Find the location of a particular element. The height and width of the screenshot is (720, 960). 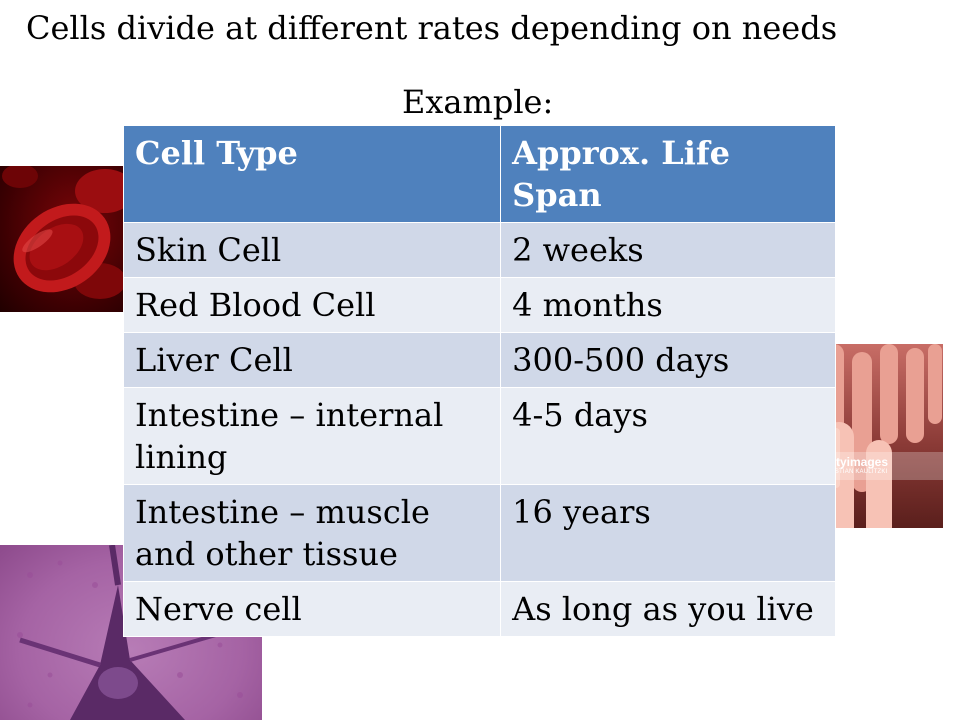

life-span: 4-5 days is located at coordinates (668, 436).